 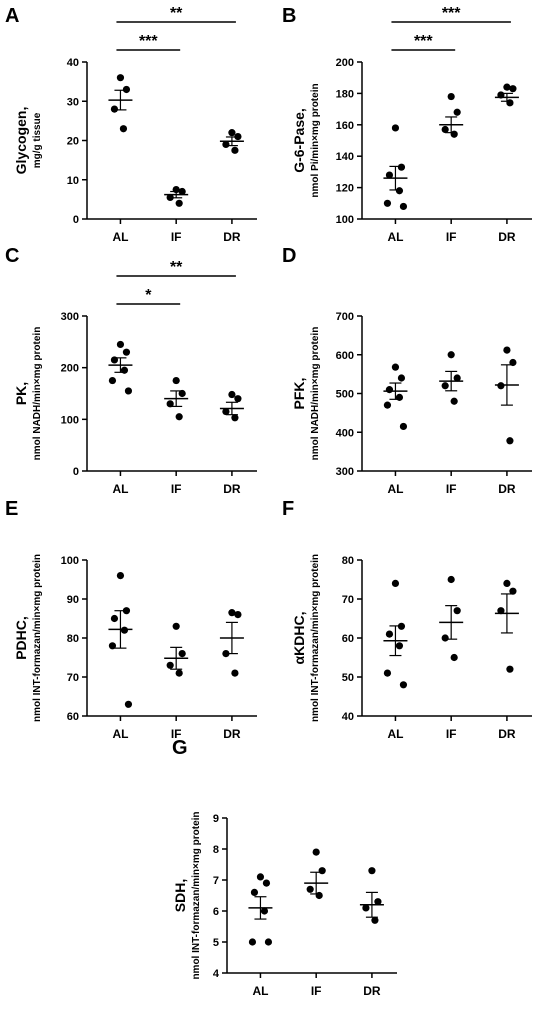 I want to click on y-tick-label: 600, so click(x=345, y=356).